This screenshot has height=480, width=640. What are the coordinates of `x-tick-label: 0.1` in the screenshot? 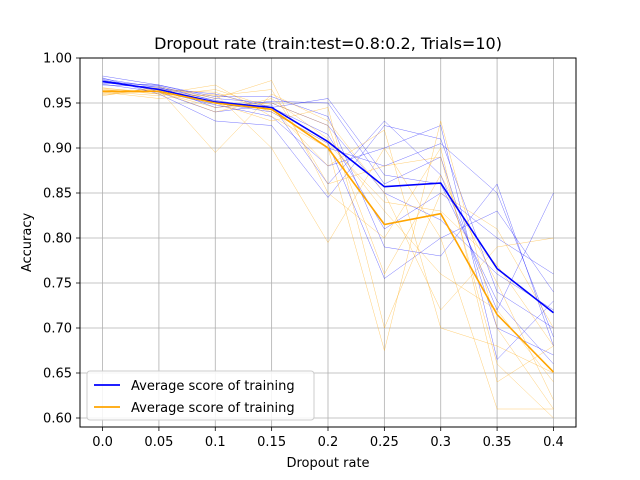 It's located at (215, 442).